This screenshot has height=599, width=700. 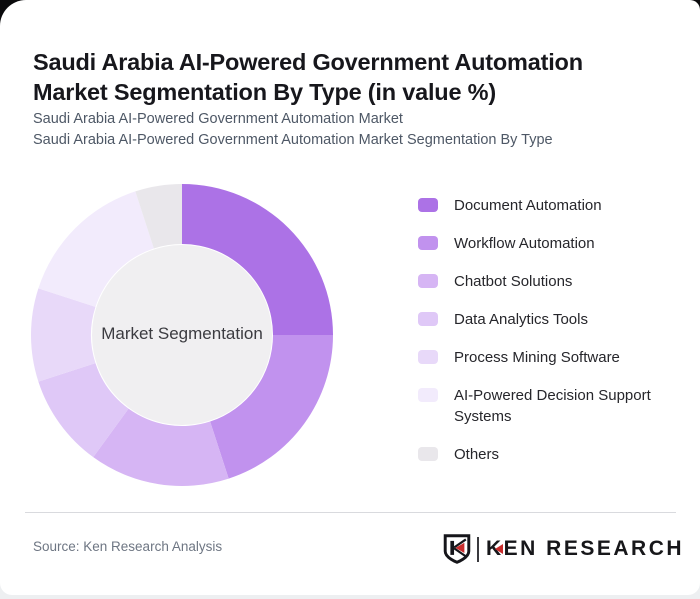 I want to click on source-note: Source: Ken Research Analysis, so click(x=128, y=546).